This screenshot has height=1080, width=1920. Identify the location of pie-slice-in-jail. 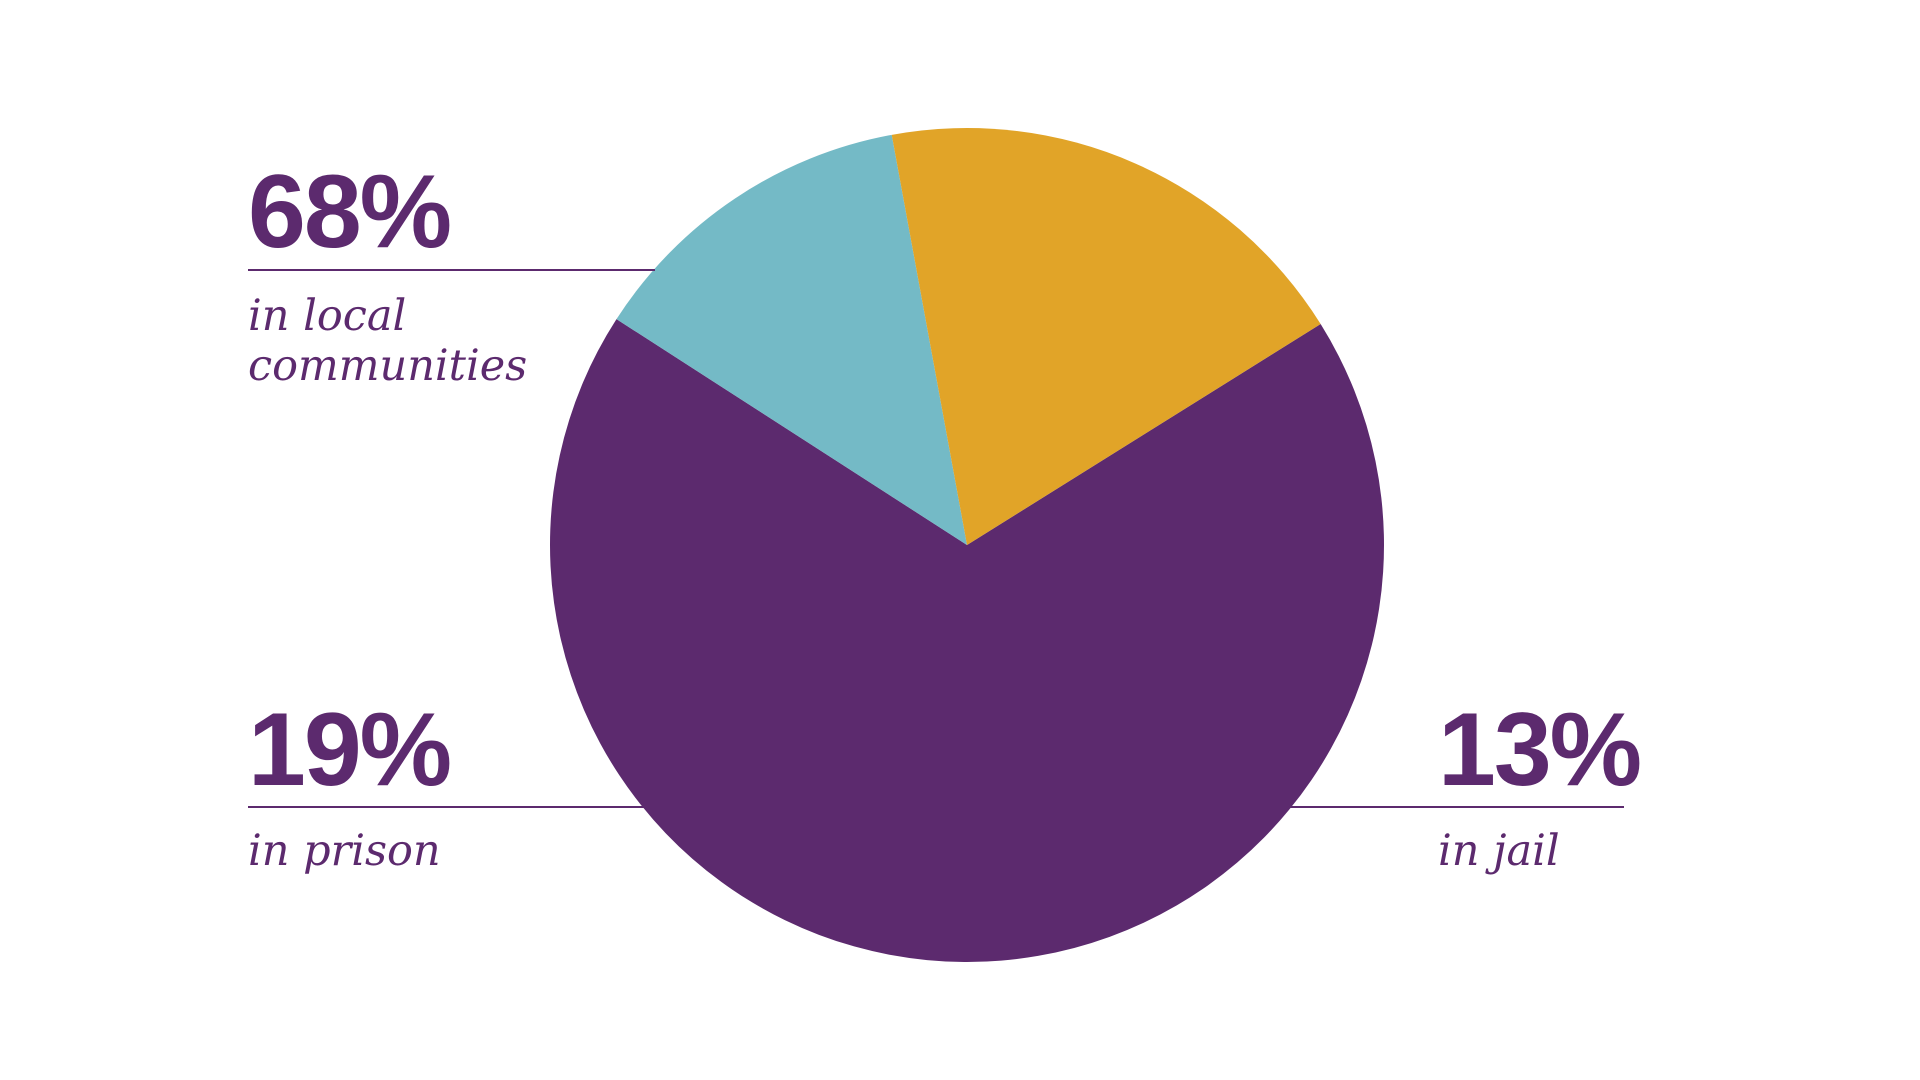
(791, 339).